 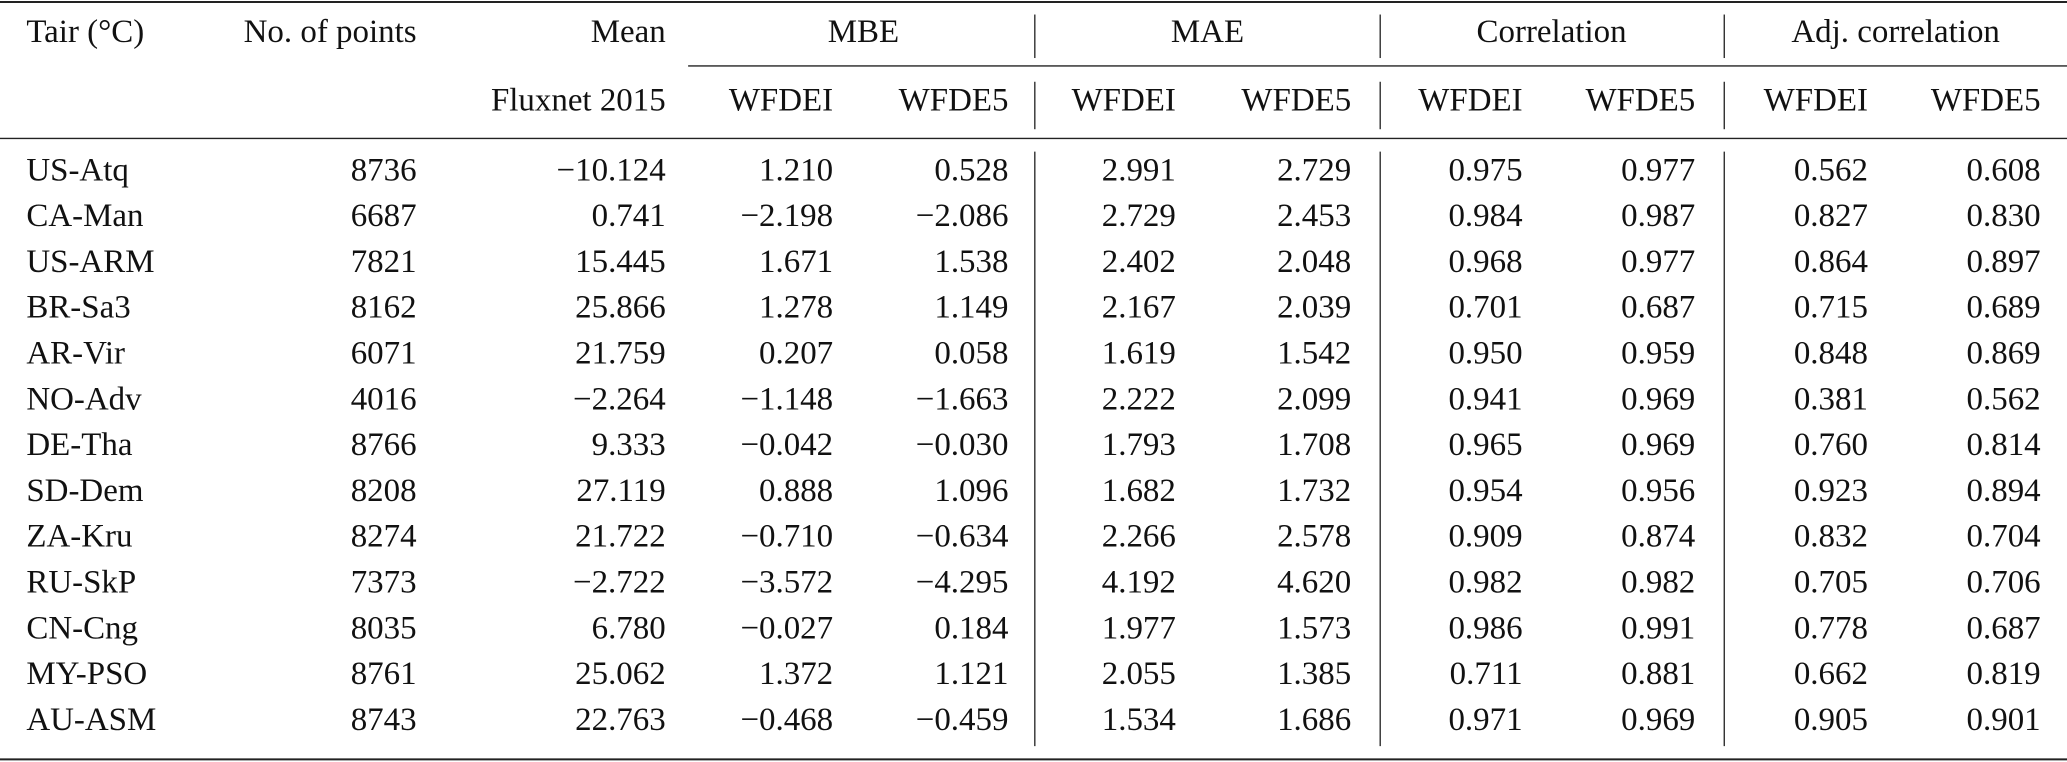 What do you see at coordinates (75, 354) in the screenshot?
I see `site-cell: AR-Vir` at bounding box center [75, 354].